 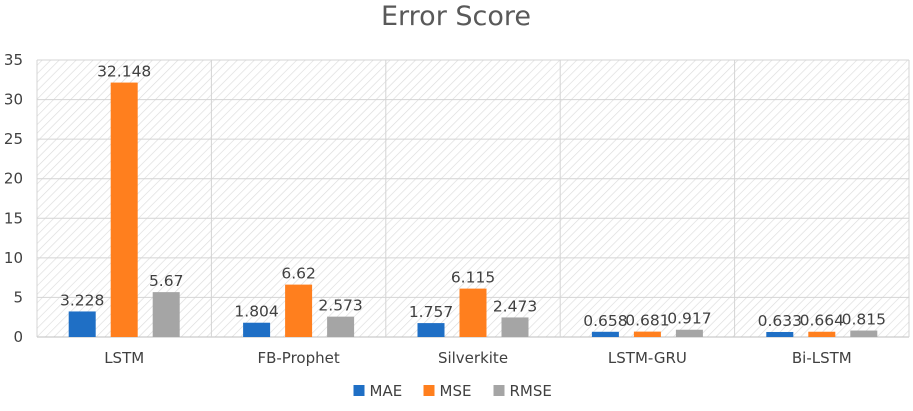 I want to click on chart-title: Error Score, so click(x=456, y=16).